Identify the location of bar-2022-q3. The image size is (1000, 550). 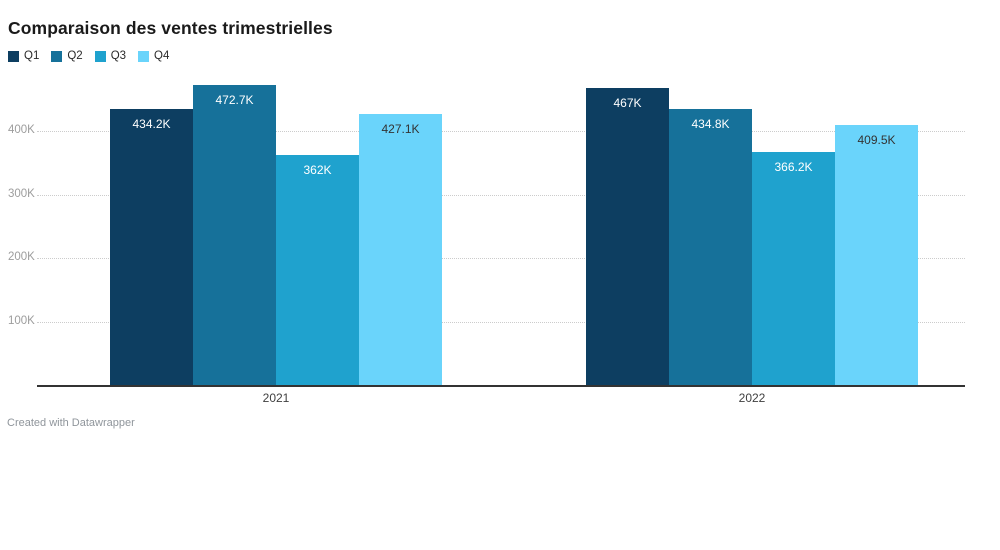
(793, 268).